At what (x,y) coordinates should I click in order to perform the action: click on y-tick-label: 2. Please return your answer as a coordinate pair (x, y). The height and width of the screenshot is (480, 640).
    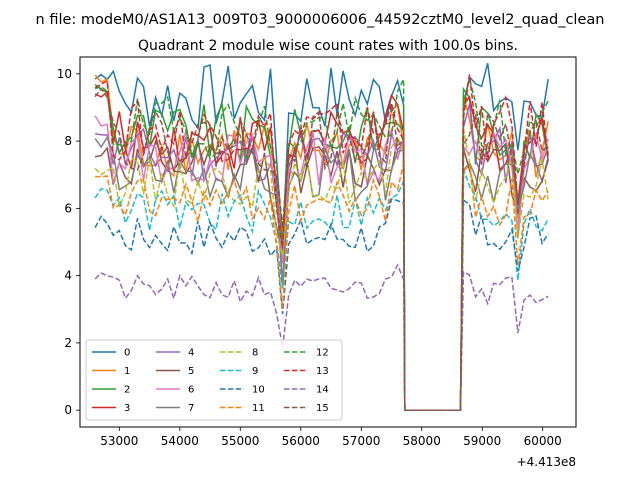
    Looking at the image, I should click on (68, 343).